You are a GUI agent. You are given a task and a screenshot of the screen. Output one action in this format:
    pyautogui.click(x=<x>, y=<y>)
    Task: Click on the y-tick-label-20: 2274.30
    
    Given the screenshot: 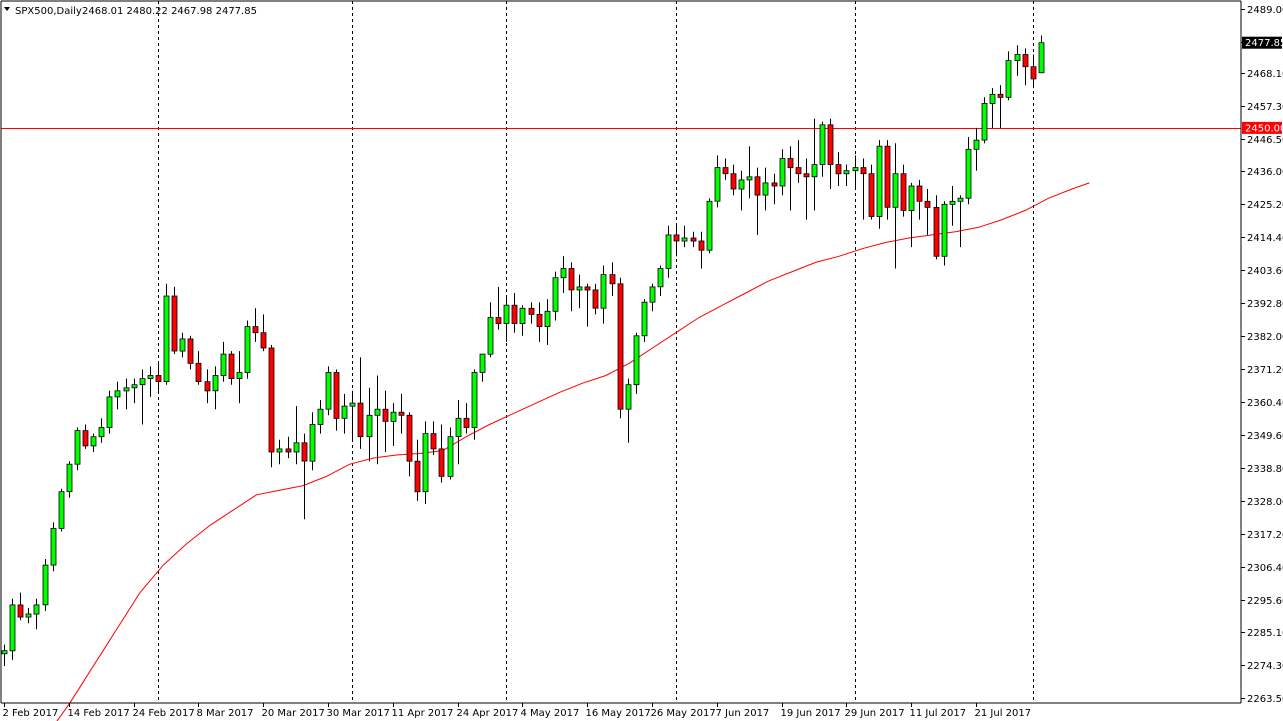 What is the action you would take?
    pyautogui.click(x=1265, y=666)
    